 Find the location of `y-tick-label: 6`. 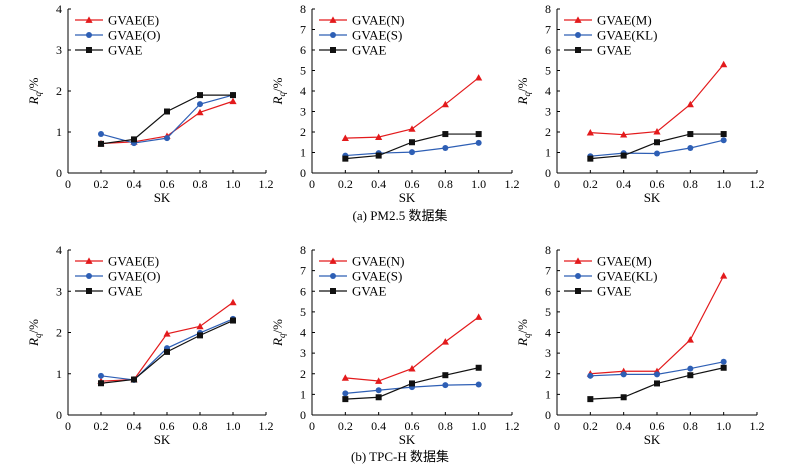

y-tick-label: 6 is located at coordinates (548, 50).